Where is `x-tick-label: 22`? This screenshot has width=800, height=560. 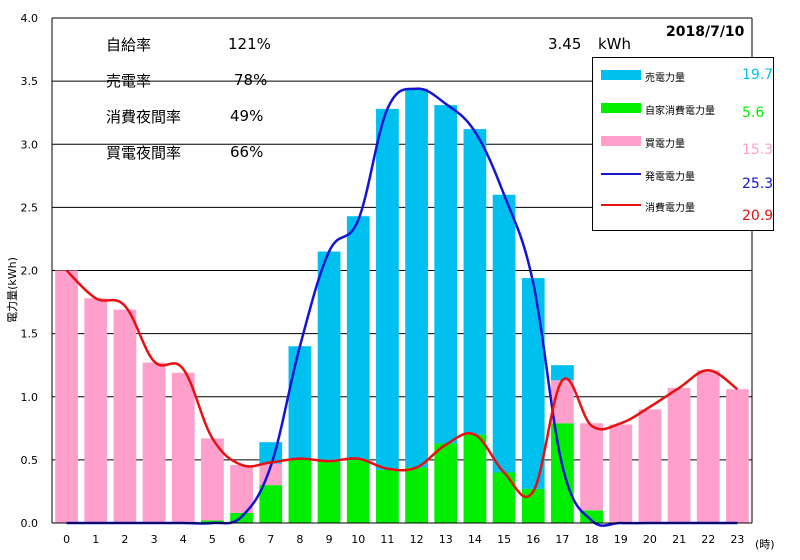
x-tick-label: 22 is located at coordinates (708, 539).